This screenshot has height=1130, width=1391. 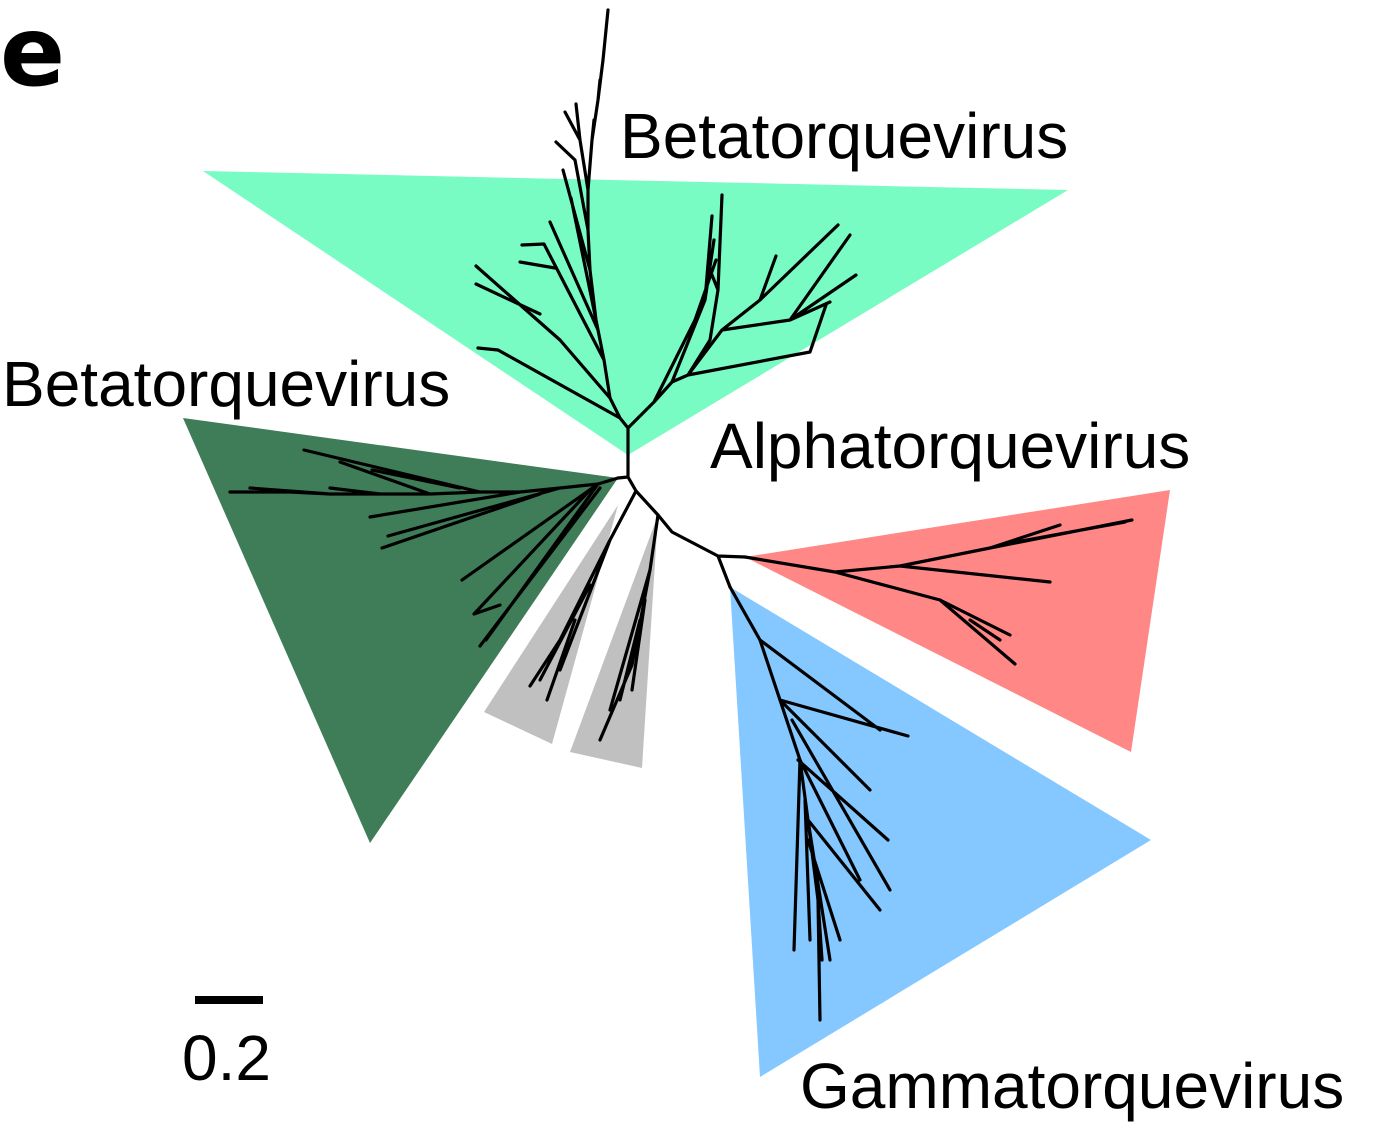 I want to click on tree-branches-alphatorquevirus, so click(x=938, y=592).